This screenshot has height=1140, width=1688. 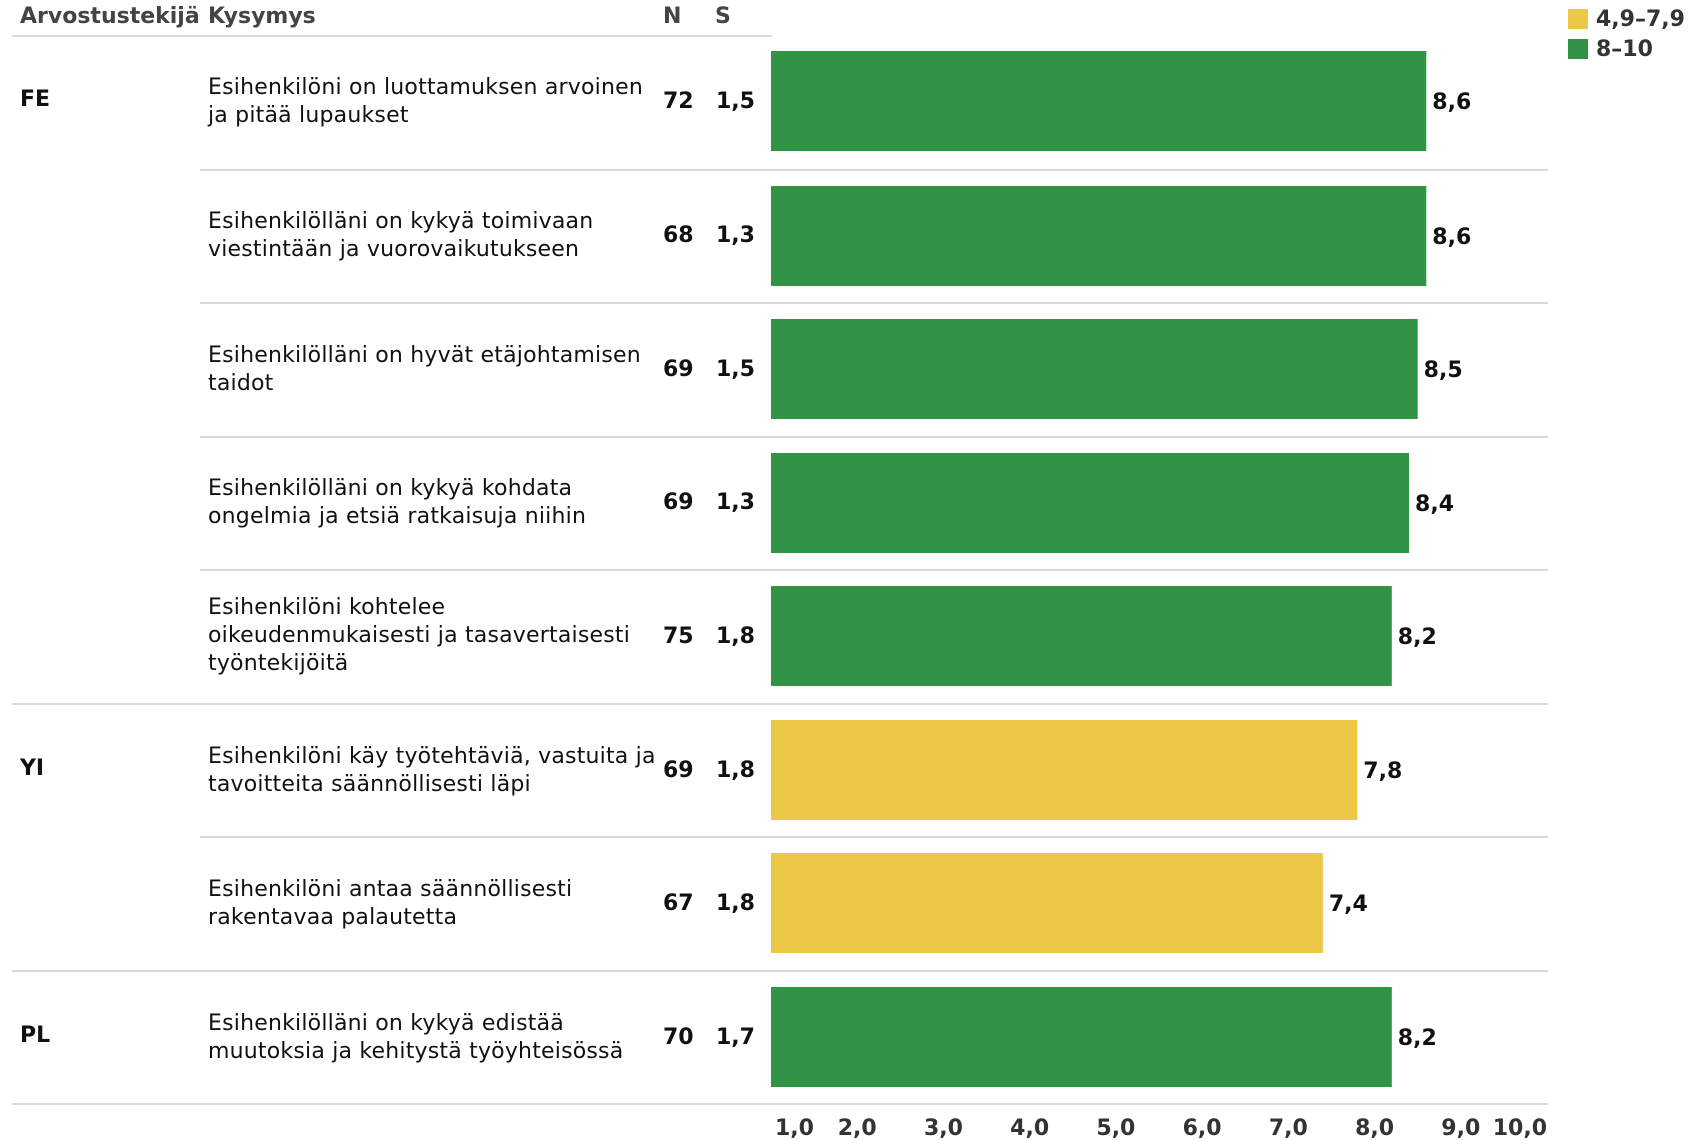 What do you see at coordinates (794, 1128) in the screenshot?
I see `x-tick-label: 1,0` at bounding box center [794, 1128].